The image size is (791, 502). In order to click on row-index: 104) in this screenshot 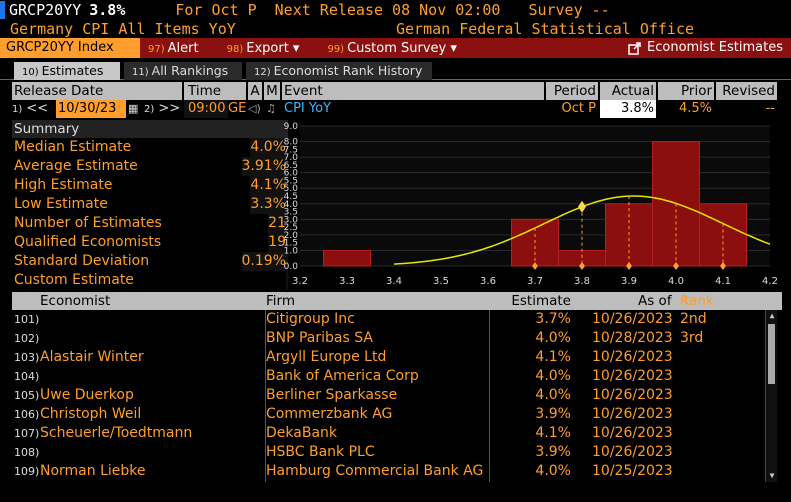, I will do `click(27, 376)`.